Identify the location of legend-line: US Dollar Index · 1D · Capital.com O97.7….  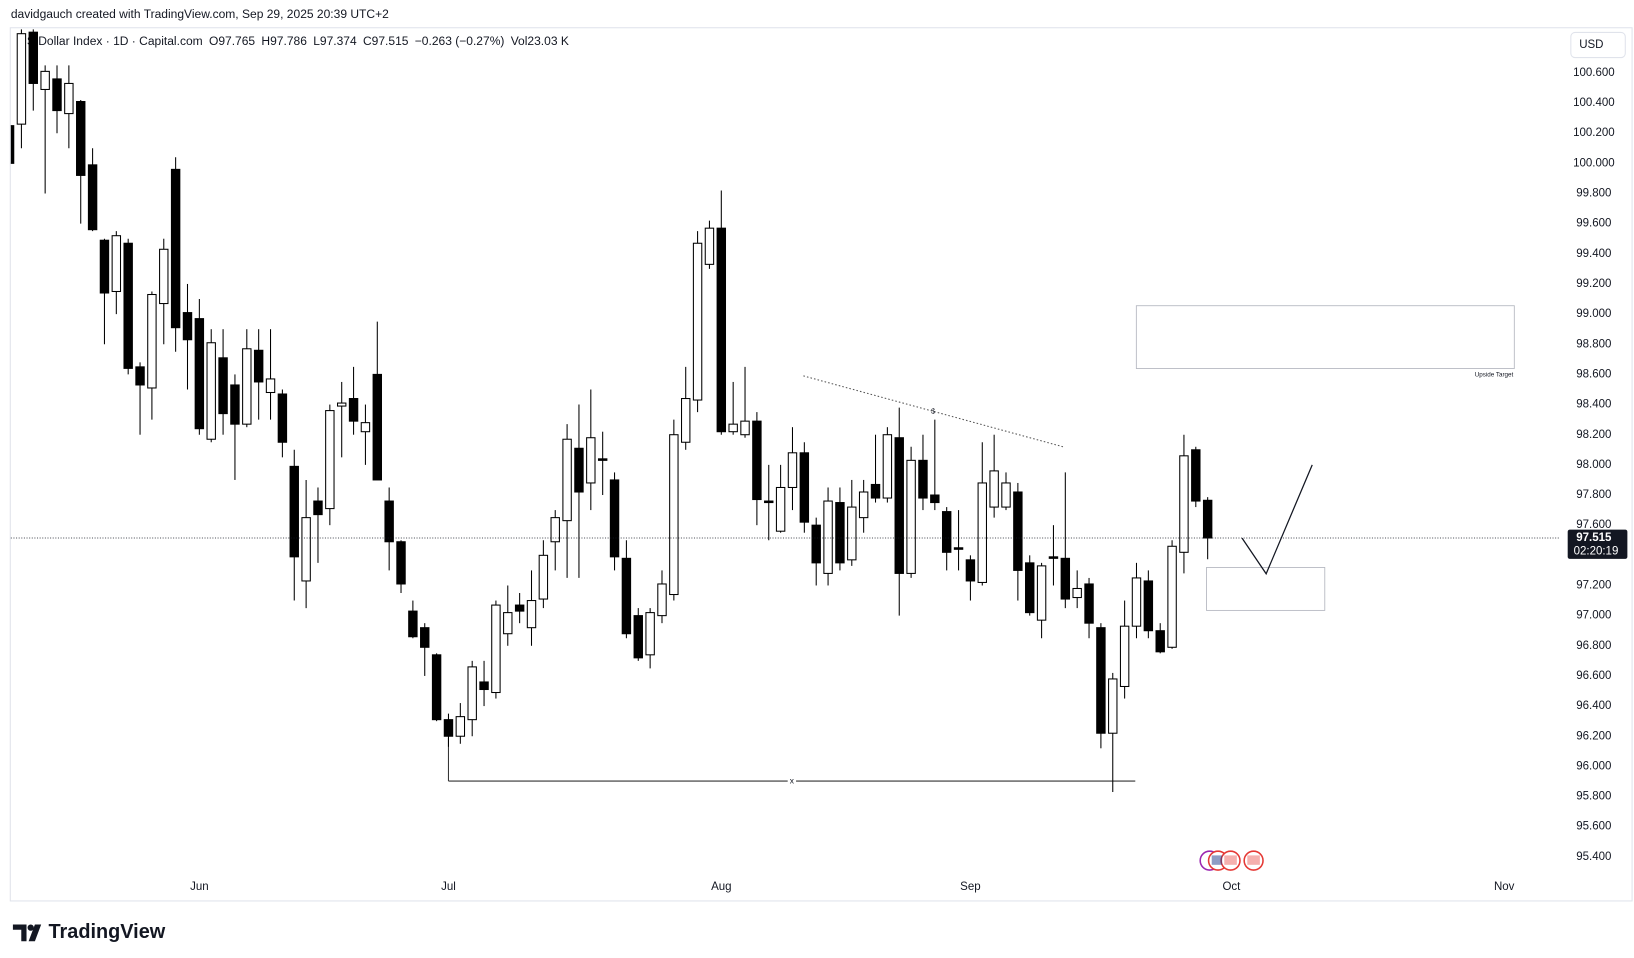
(293, 41).